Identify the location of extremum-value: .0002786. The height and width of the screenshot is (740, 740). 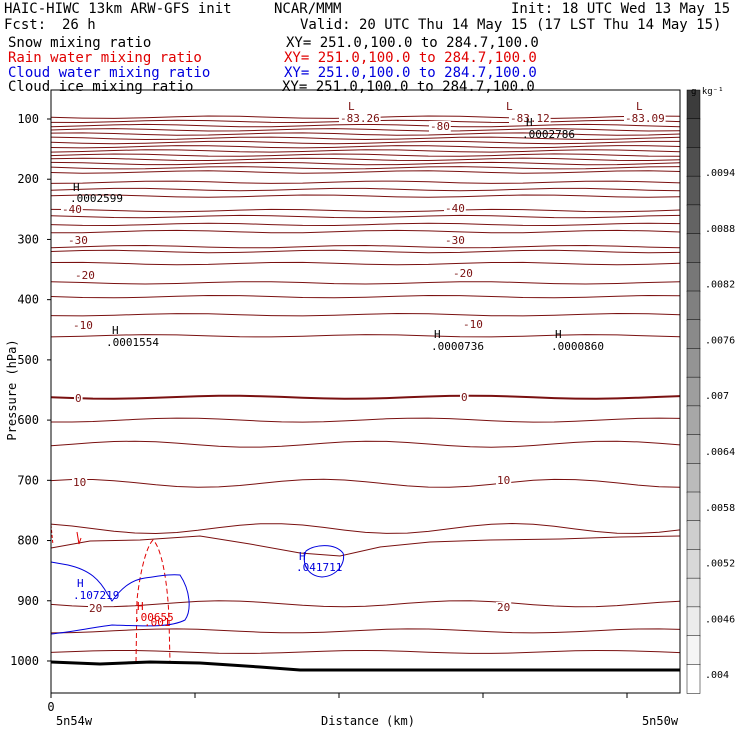
(548, 134).